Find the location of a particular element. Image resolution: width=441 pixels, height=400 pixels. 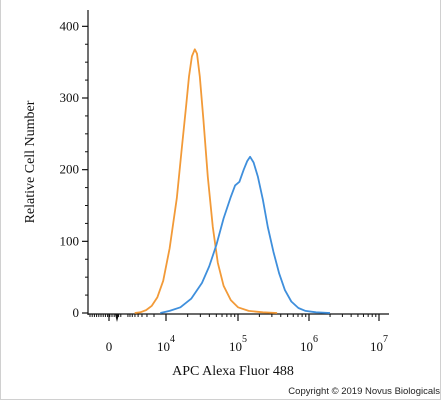

copyright-notice: Copyright © 2019 Novus Biologicals is located at coordinates (364, 391).